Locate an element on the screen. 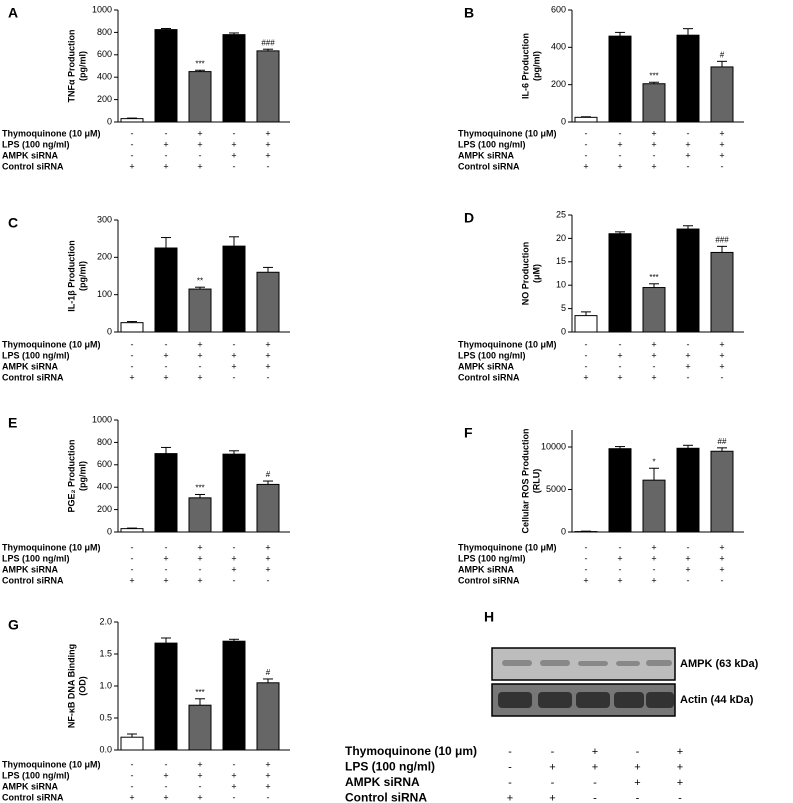 This screenshot has height=803, width=793. y-tick-label: 100 is located at coordinates (104, 294).